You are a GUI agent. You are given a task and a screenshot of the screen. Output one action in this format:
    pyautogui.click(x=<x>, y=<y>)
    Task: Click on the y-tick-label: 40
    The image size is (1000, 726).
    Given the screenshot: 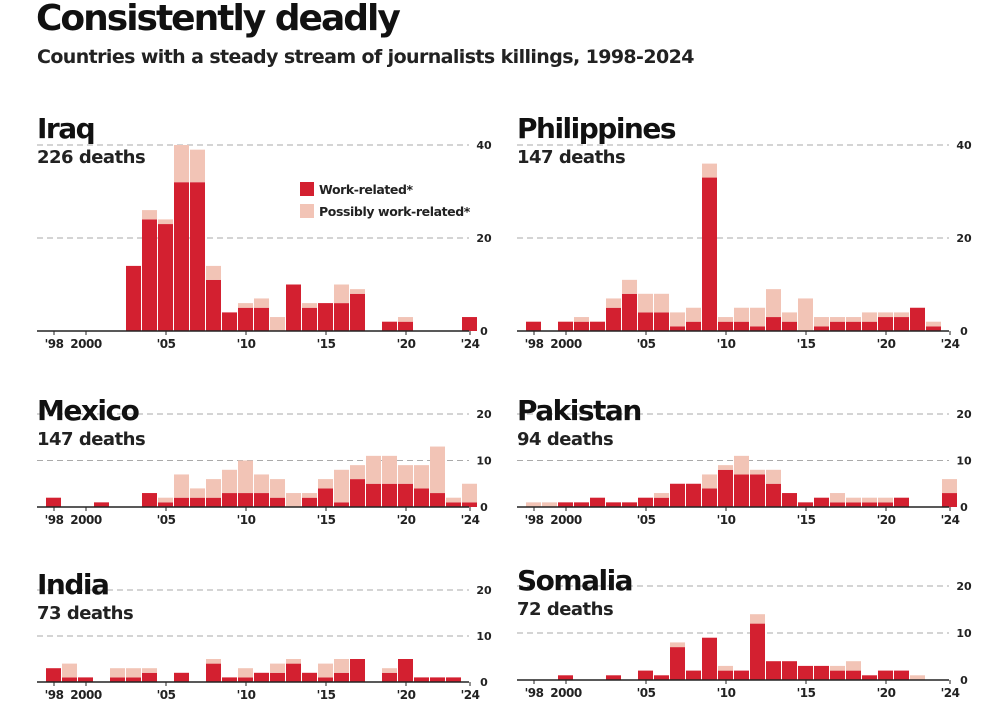 What is the action you would take?
    pyautogui.click(x=964, y=145)
    